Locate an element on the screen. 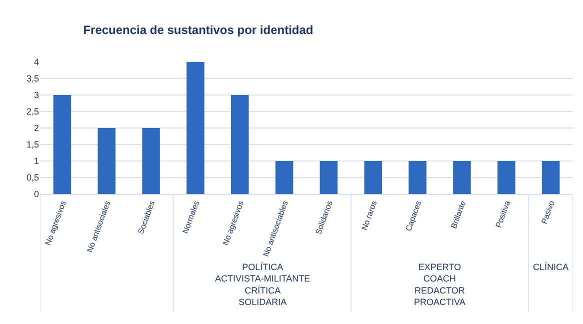 The width and height of the screenshot is (583, 324). text: EXPERTO COACH REDACTOR PROACTIVA is located at coordinates (440, 285).